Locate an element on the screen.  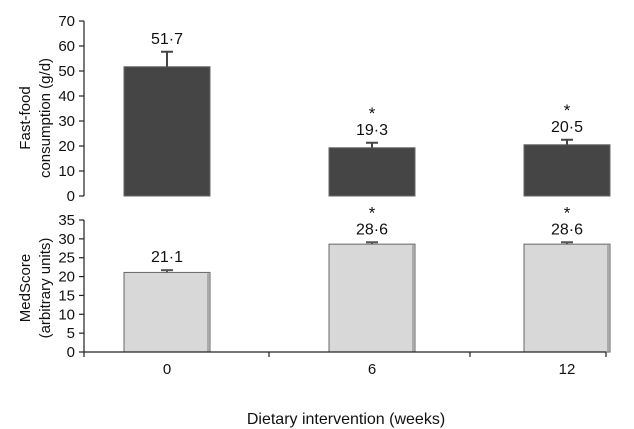
fast-food-value-label: 19·3 is located at coordinates (372, 130).